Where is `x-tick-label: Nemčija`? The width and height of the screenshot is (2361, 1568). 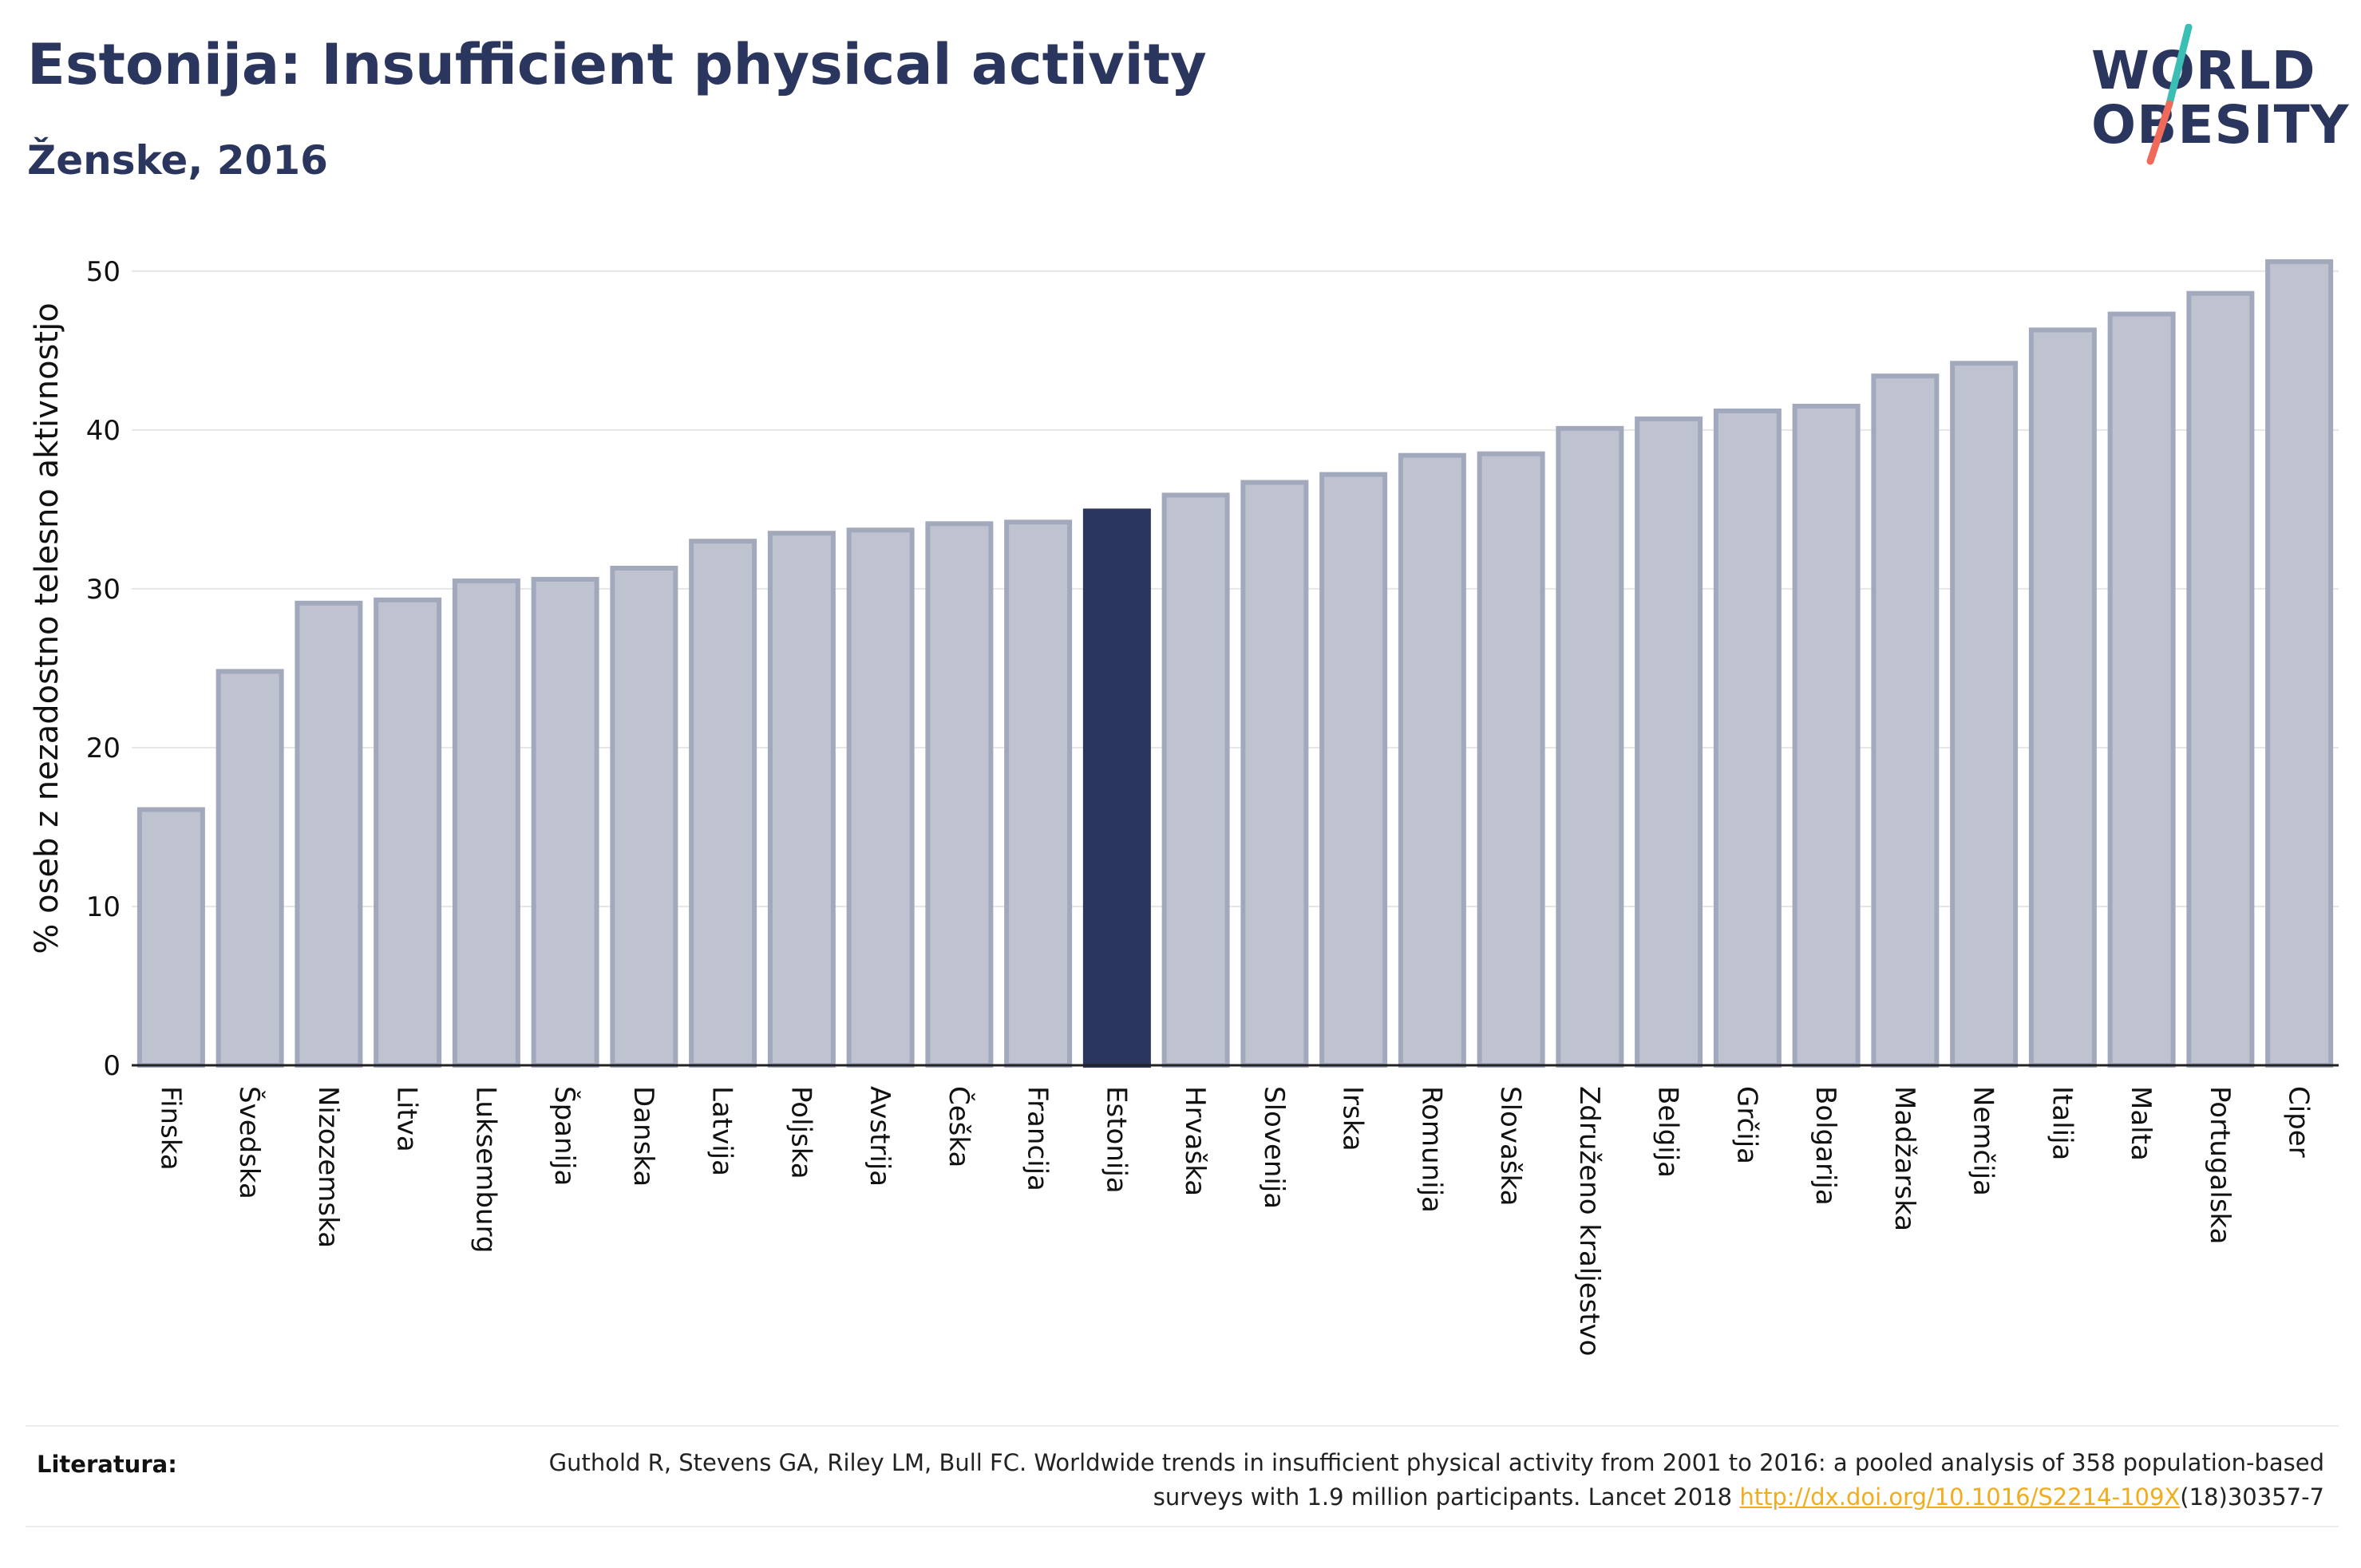 x-tick-label: Nemčija is located at coordinates (1983, 1141).